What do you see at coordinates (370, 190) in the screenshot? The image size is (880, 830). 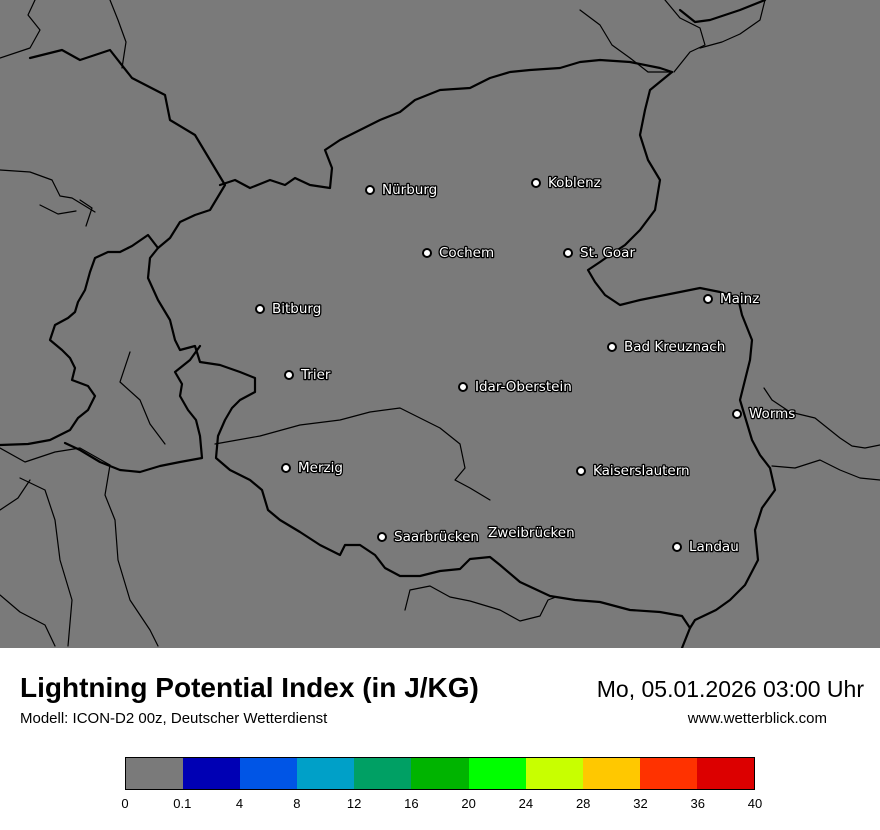 I see `city-marker-nürburg` at bounding box center [370, 190].